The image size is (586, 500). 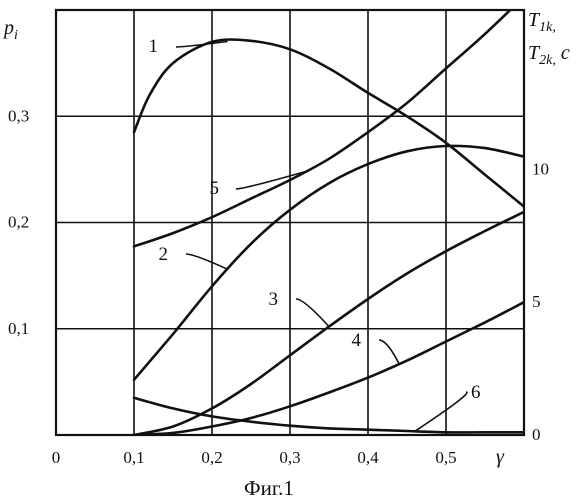 I want to click on y-left-axis-label: pi, so click(x=10, y=30).